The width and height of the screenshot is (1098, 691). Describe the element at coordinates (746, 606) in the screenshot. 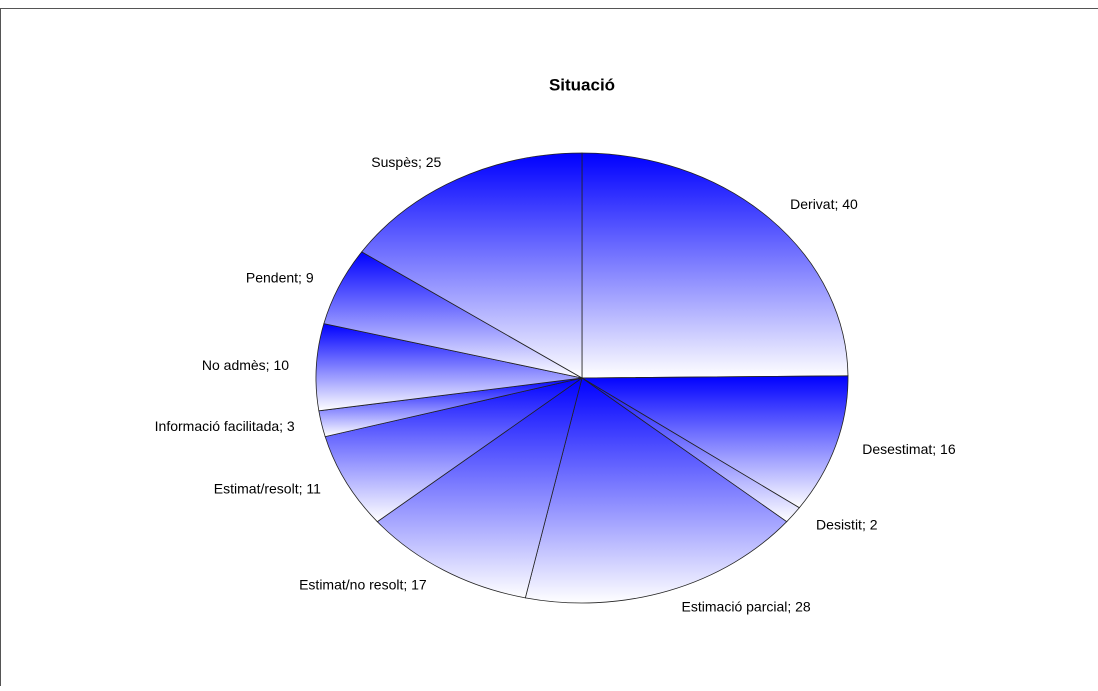

I see `slice-label: Estimació parcial; 28` at that location.